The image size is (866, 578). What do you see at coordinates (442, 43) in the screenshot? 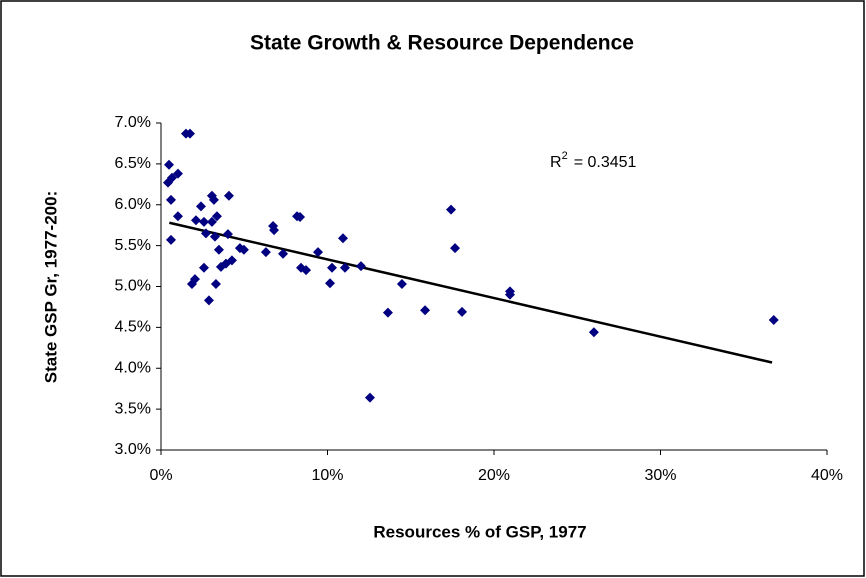
I see `chart-title: State Growth & Resource Dependence` at bounding box center [442, 43].